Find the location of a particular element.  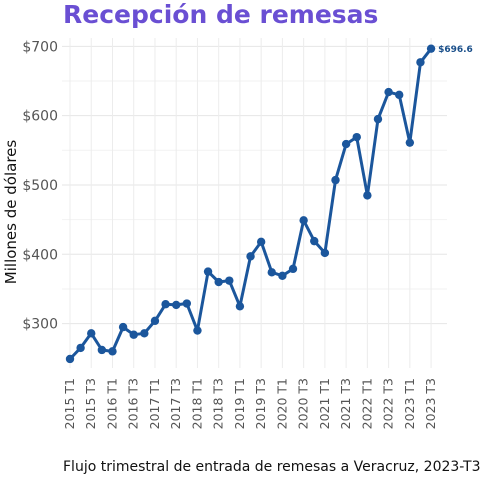

x-tick-label: 2017 T3 is located at coordinates (175, 403).